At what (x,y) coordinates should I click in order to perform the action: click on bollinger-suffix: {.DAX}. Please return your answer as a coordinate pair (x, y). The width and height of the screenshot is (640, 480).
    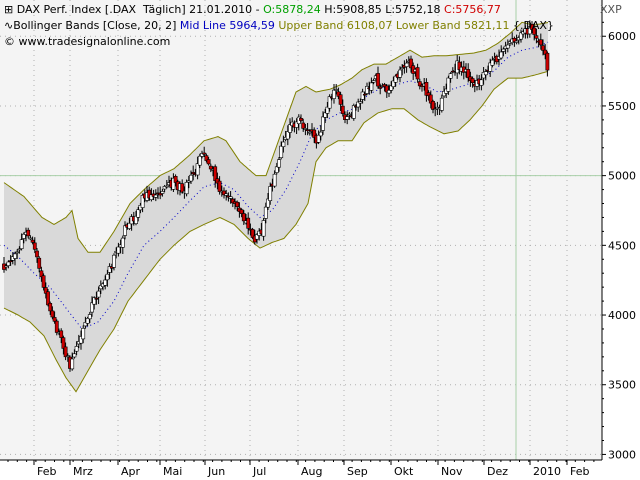
    Looking at the image, I should click on (531, 25).